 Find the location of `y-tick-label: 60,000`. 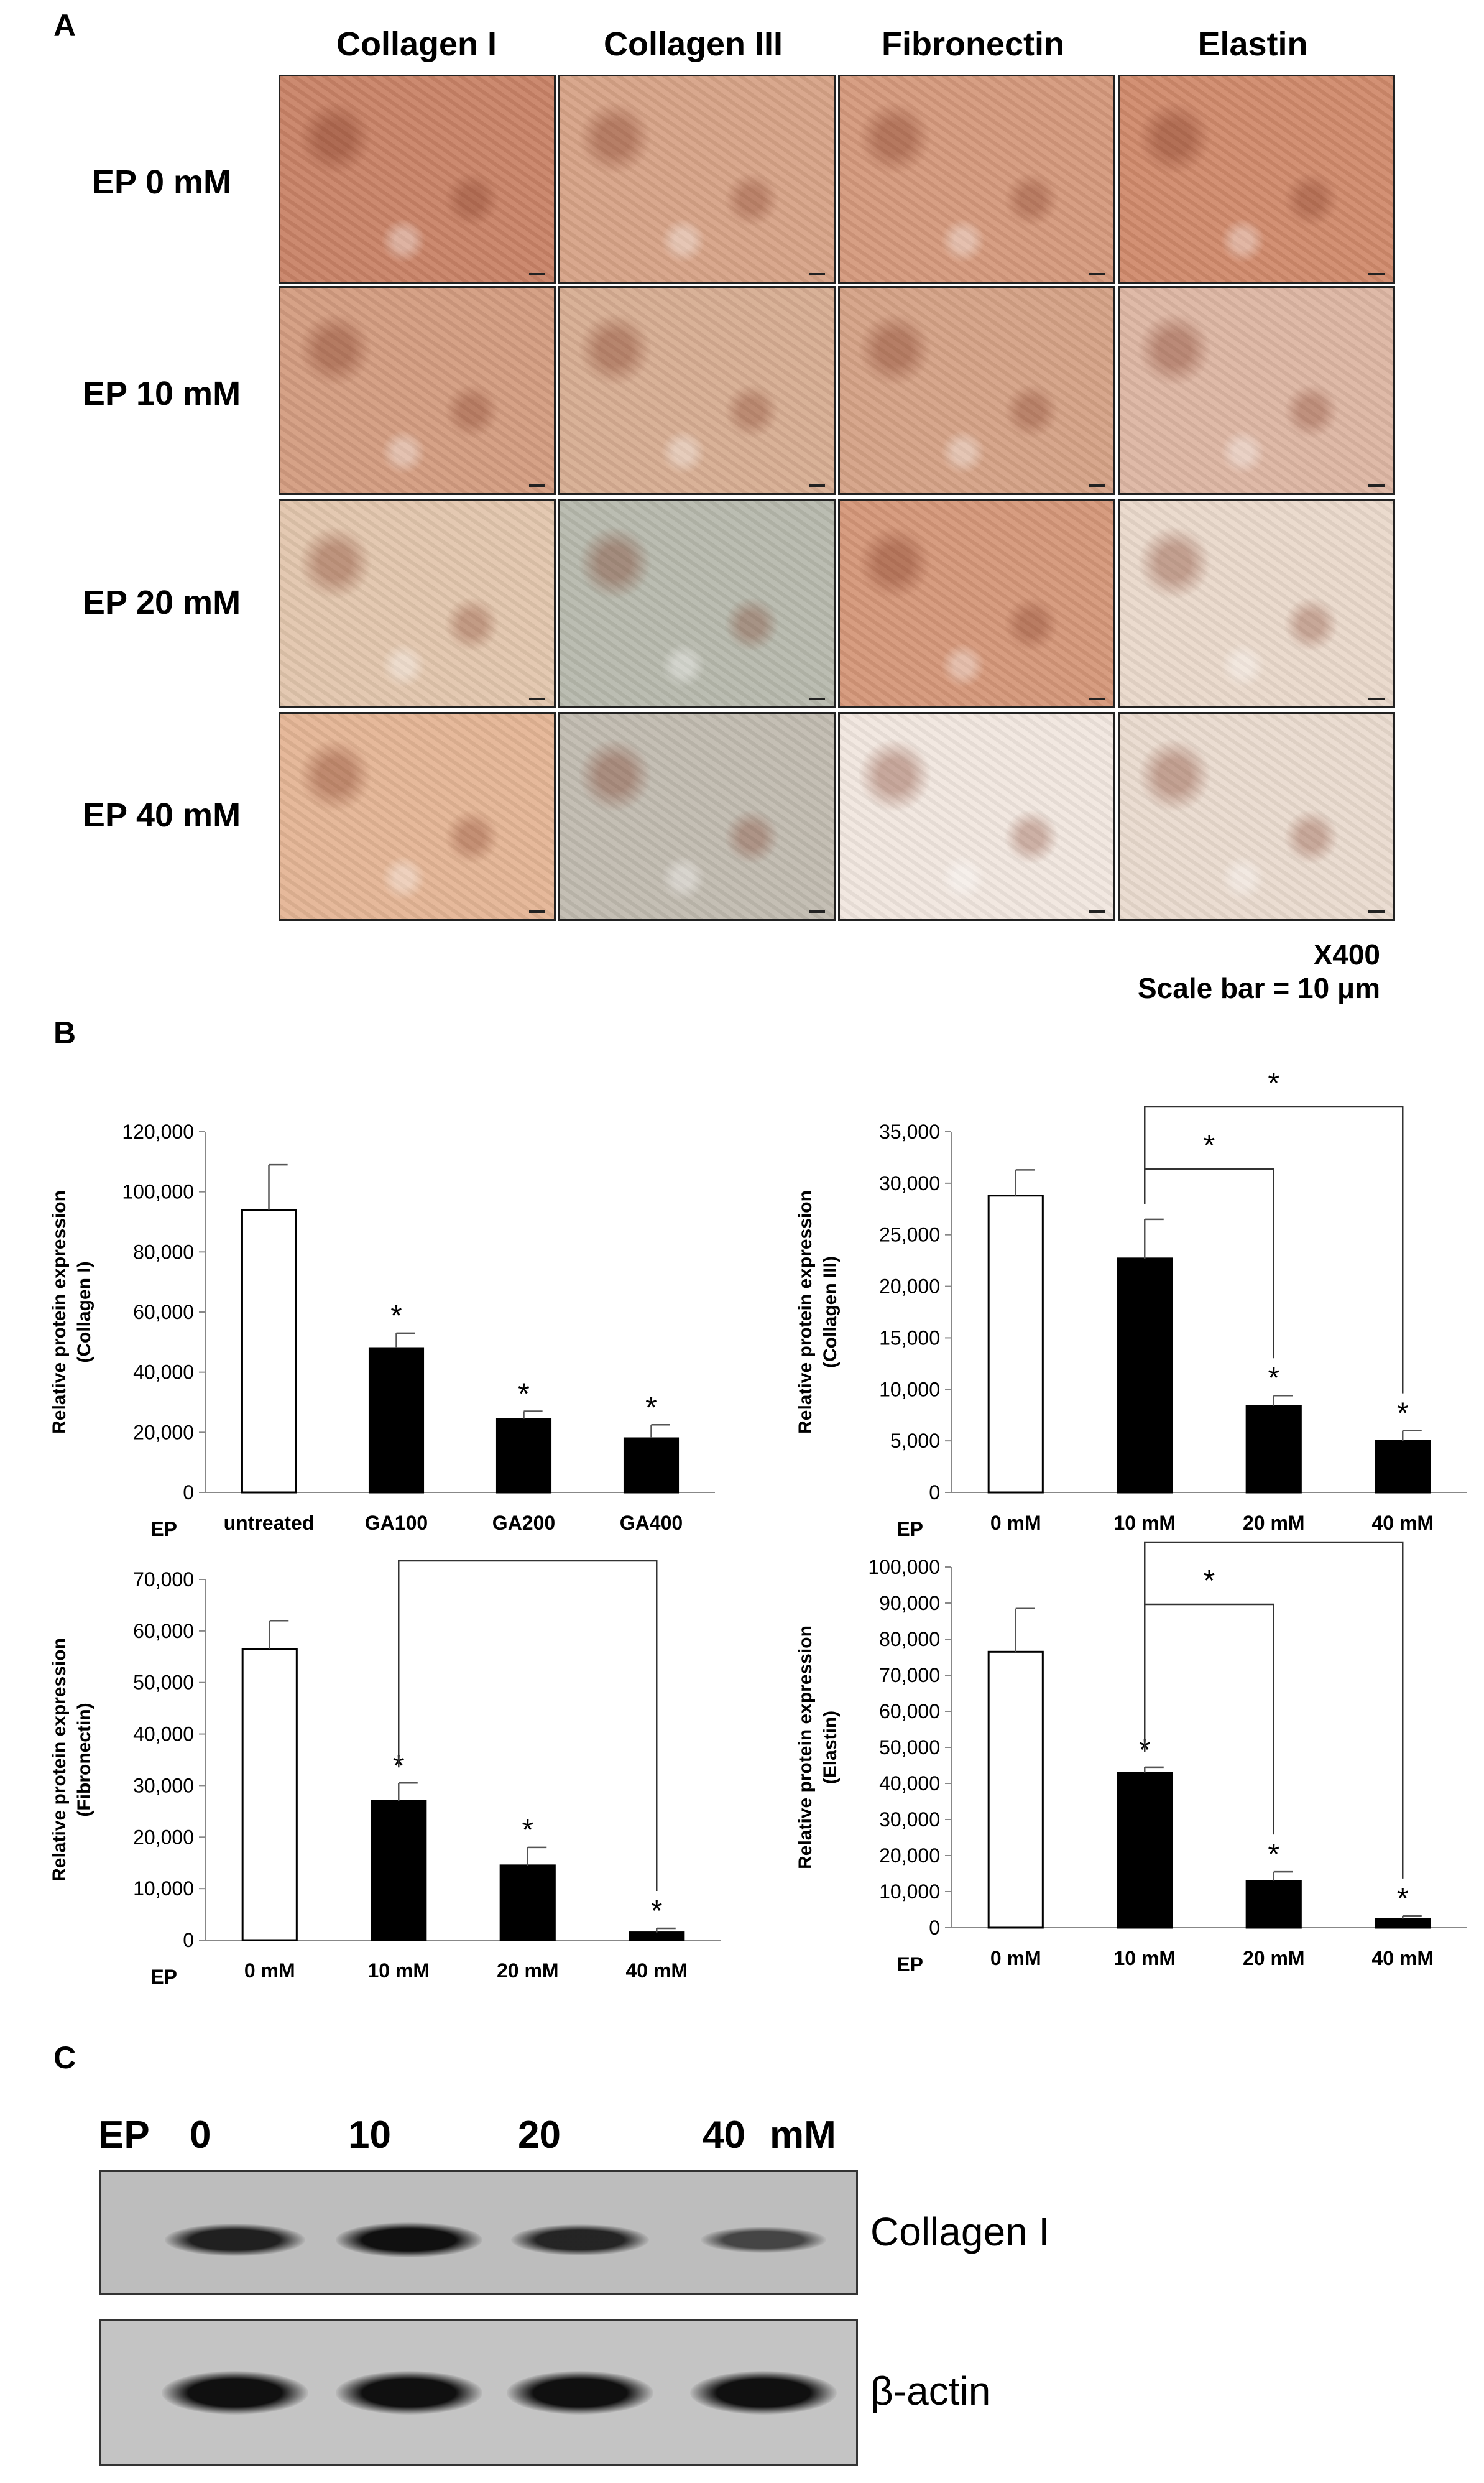

y-tick-label: 60,000 is located at coordinates (163, 1312).